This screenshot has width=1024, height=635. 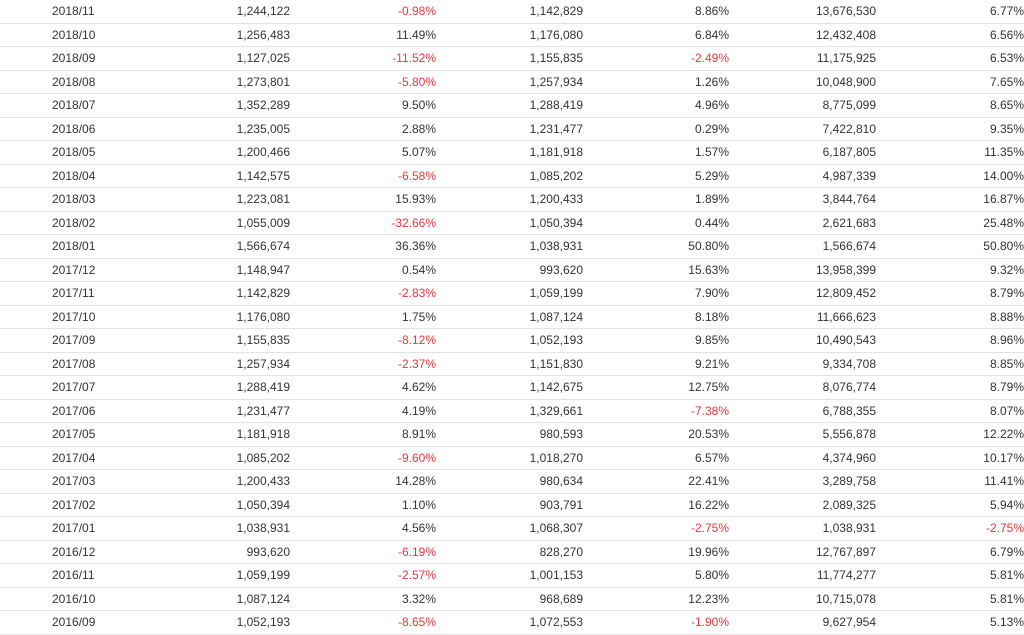 What do you see at coordinates (950, 434) in the screenshot?
I see `cumulative-change-cell: 12.22%` at bounding box center [950, 434].